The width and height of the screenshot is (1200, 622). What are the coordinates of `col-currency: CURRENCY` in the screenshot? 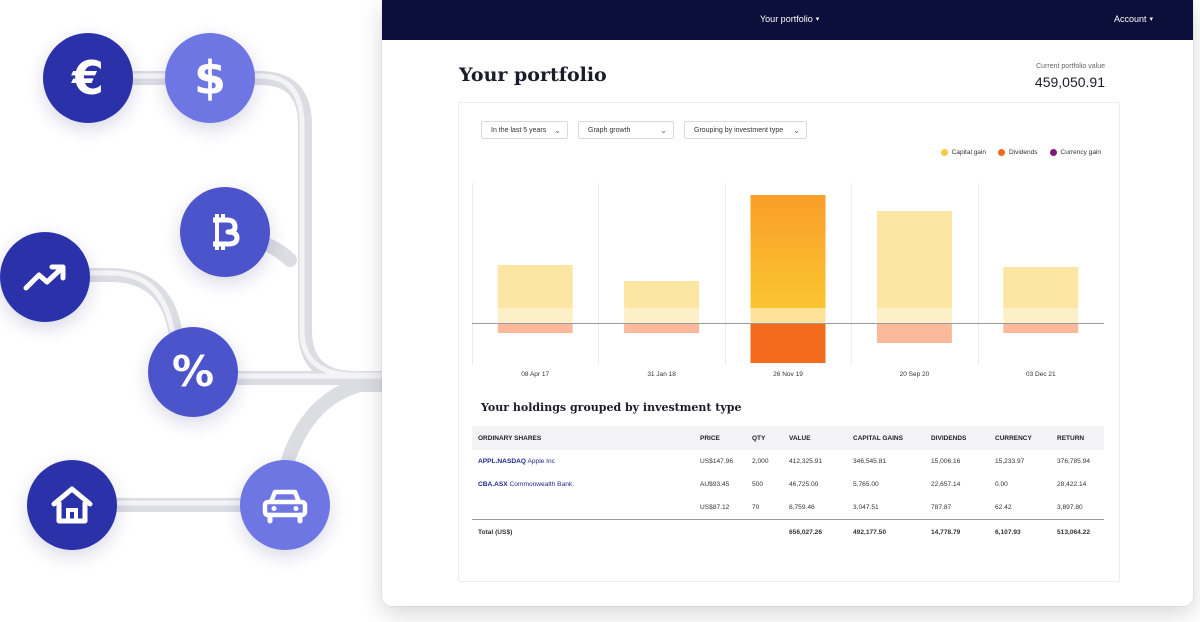 It's located at (1020, 438).